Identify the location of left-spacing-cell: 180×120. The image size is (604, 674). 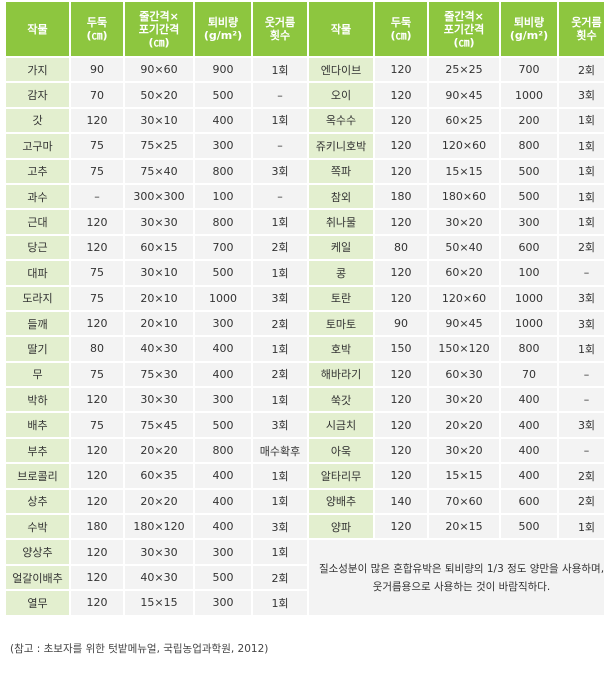
(159, 527).